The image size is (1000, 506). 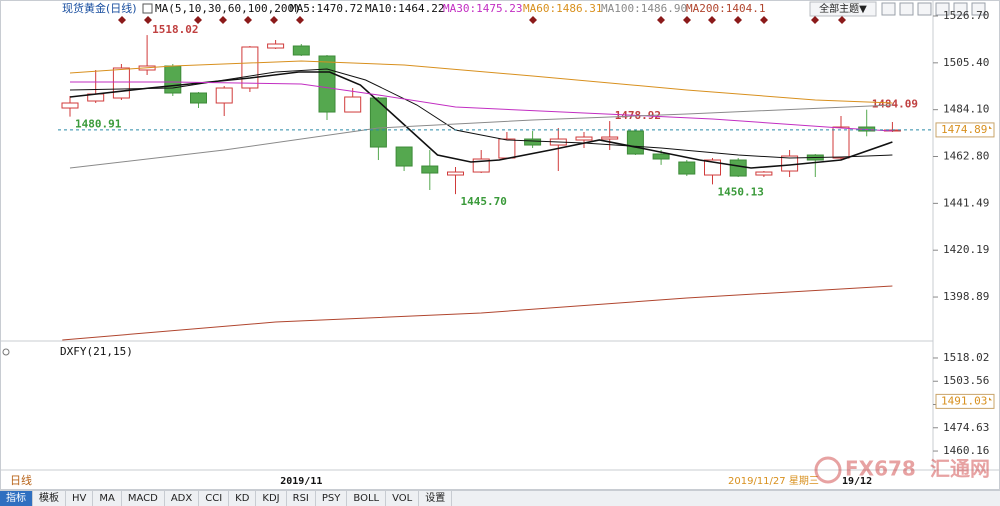 I want to click on indicator-label: MA(5,10,30,60,100,200), so click(x=228, y=8).